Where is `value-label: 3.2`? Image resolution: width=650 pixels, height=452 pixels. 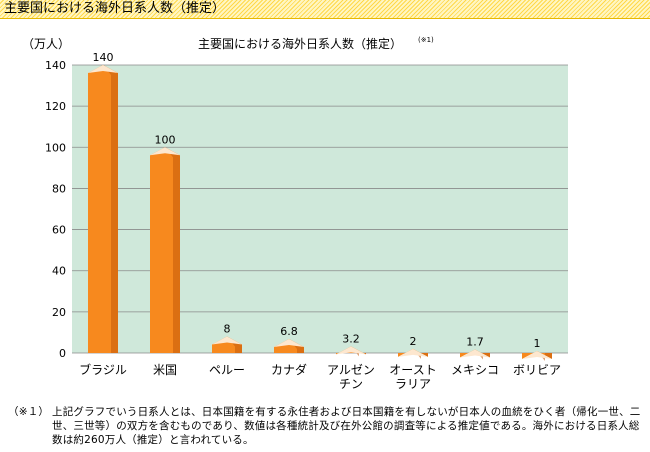
value-label: 3.2 is located at coordinates (351, 338).